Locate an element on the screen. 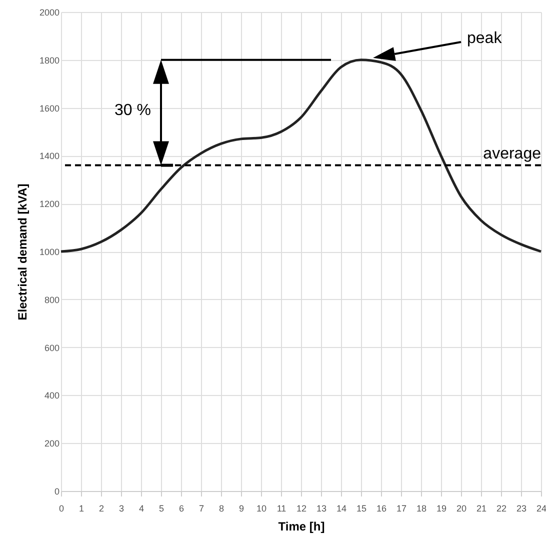 The height and width of the screenshot is (549, 546). x-tick-label: 13 is located at coordinates (321, 509).